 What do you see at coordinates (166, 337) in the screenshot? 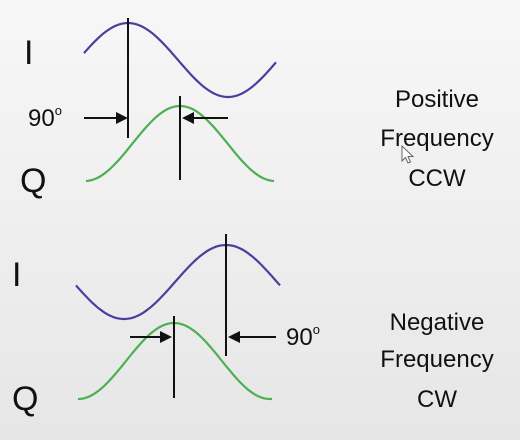
I see `negative-left-arrowhead-icon` at bounding box center [166, 337].